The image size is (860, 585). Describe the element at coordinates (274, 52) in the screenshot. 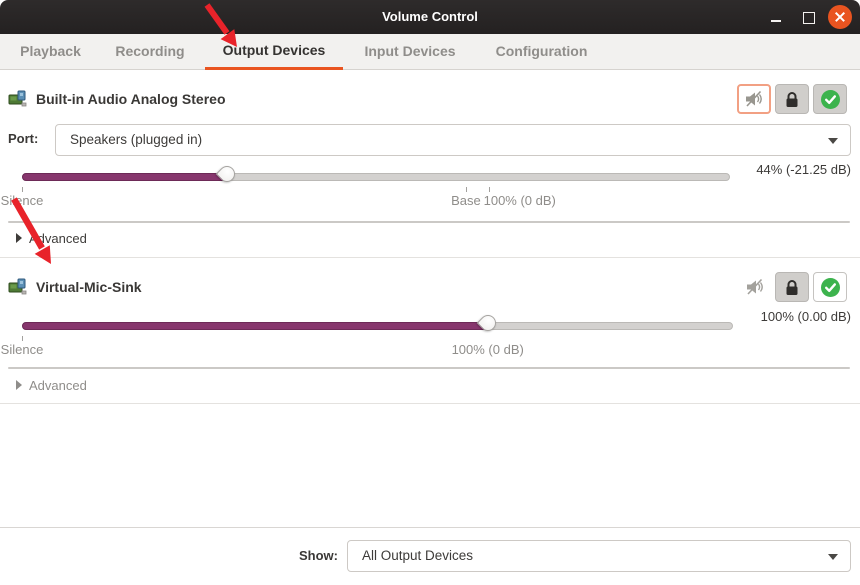

I see `tab-output-devices: Output Devices` at that location.